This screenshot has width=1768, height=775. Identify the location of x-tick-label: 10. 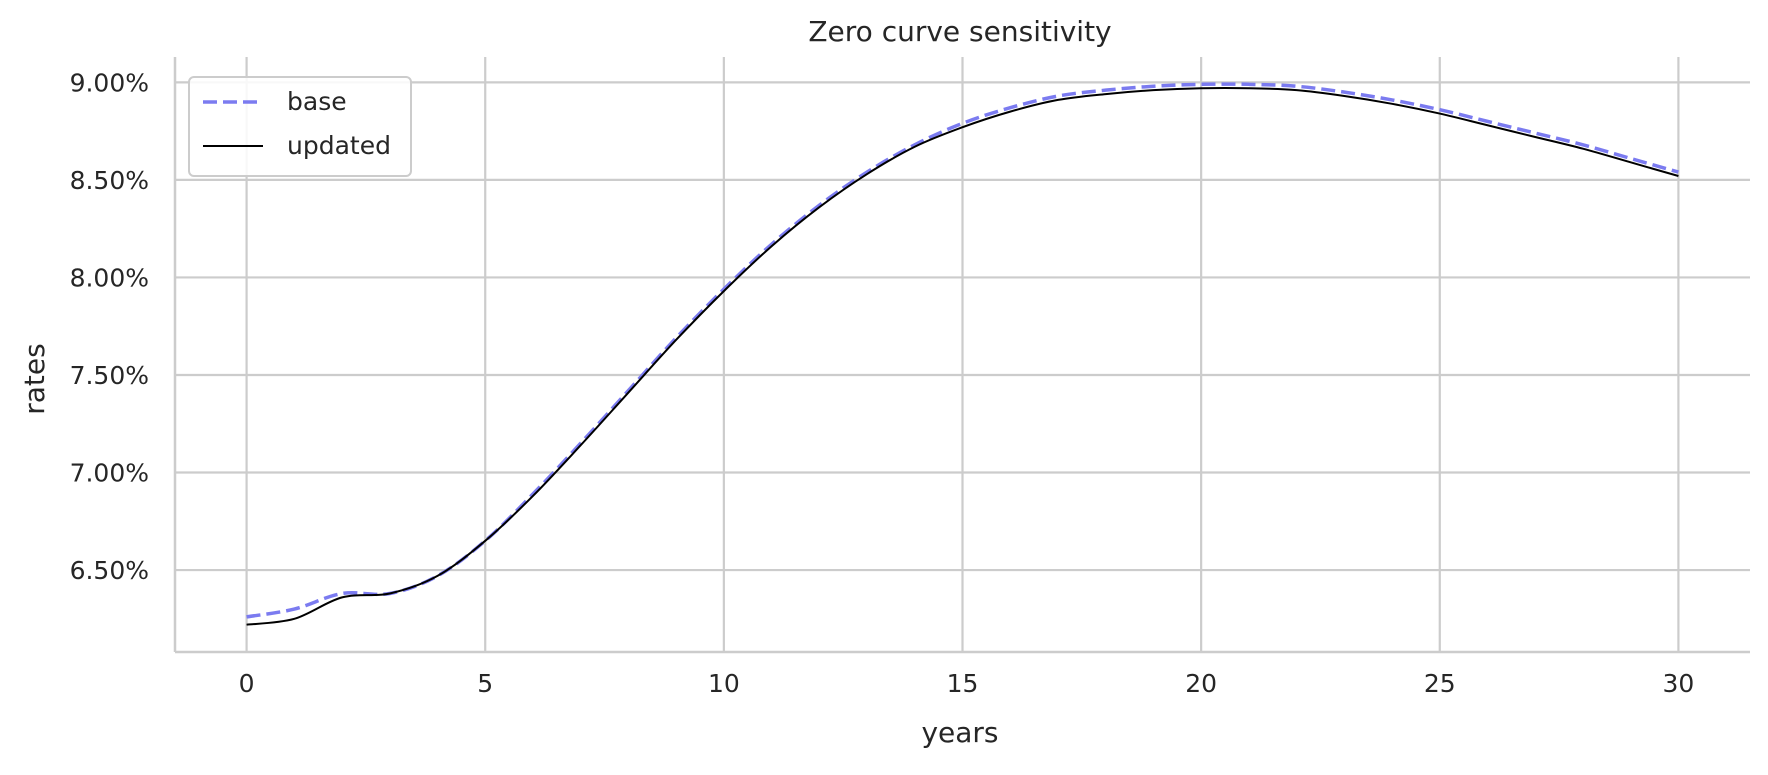
(724, 683).